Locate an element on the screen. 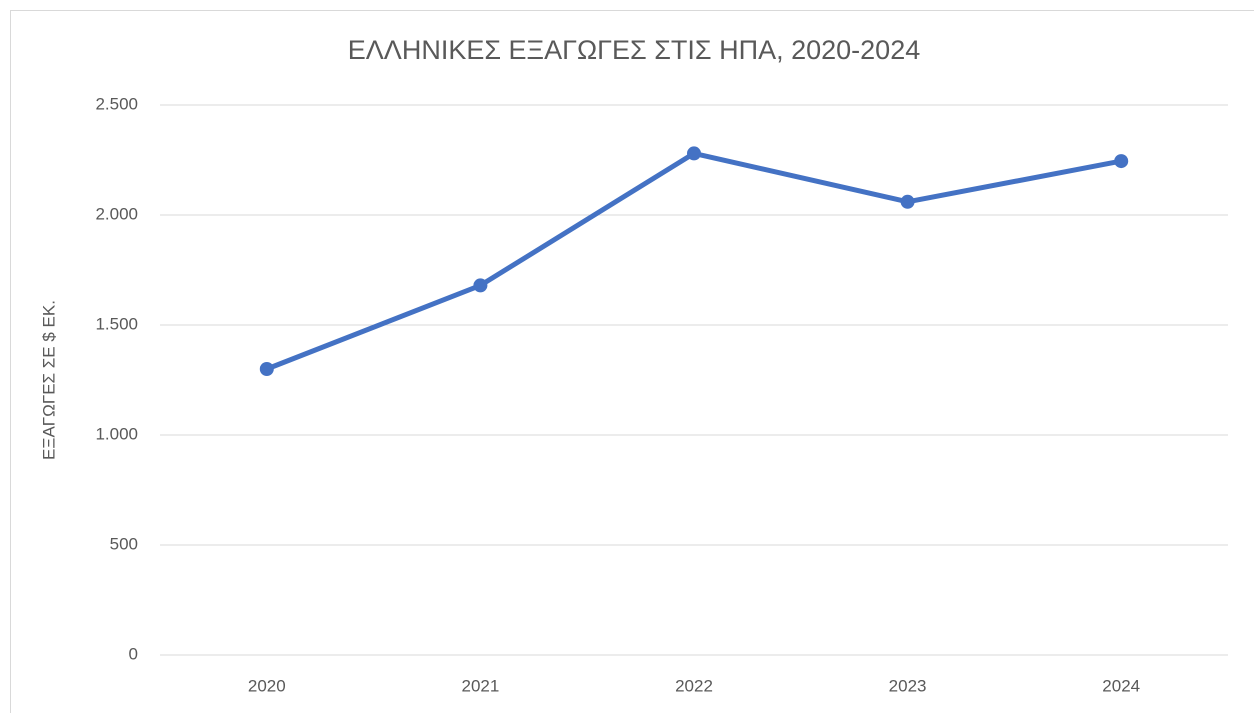 Image resolution: width=1254 pixels, height=713 pixels. y-tick-label: 500 is located at coordinates (124, 543).